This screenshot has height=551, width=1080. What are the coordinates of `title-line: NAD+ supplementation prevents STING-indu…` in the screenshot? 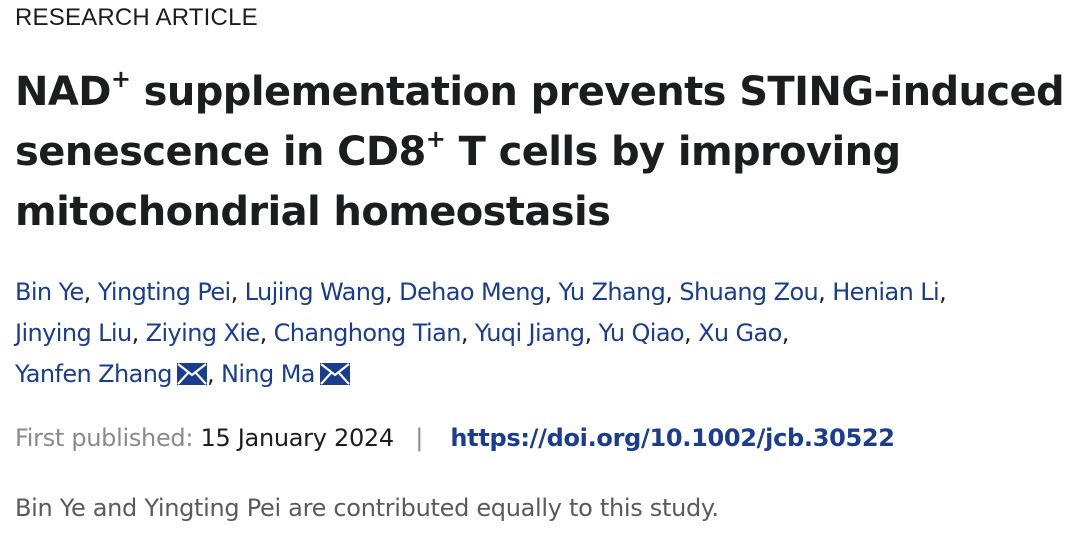 It's located at (545, 92).